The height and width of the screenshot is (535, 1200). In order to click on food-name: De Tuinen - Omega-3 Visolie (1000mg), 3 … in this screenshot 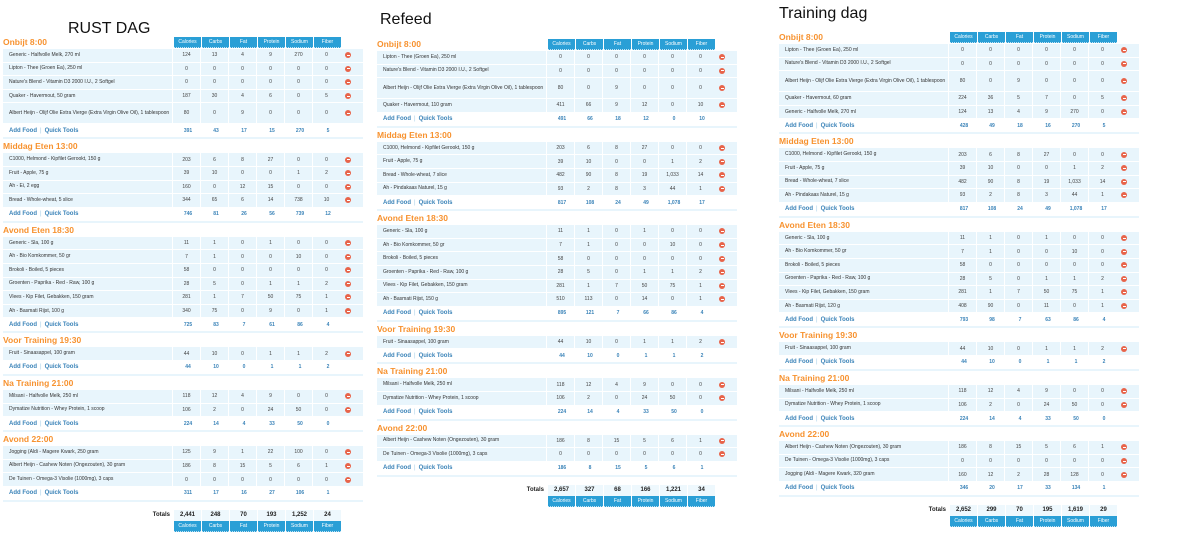, I will do `click(837, 460)`.